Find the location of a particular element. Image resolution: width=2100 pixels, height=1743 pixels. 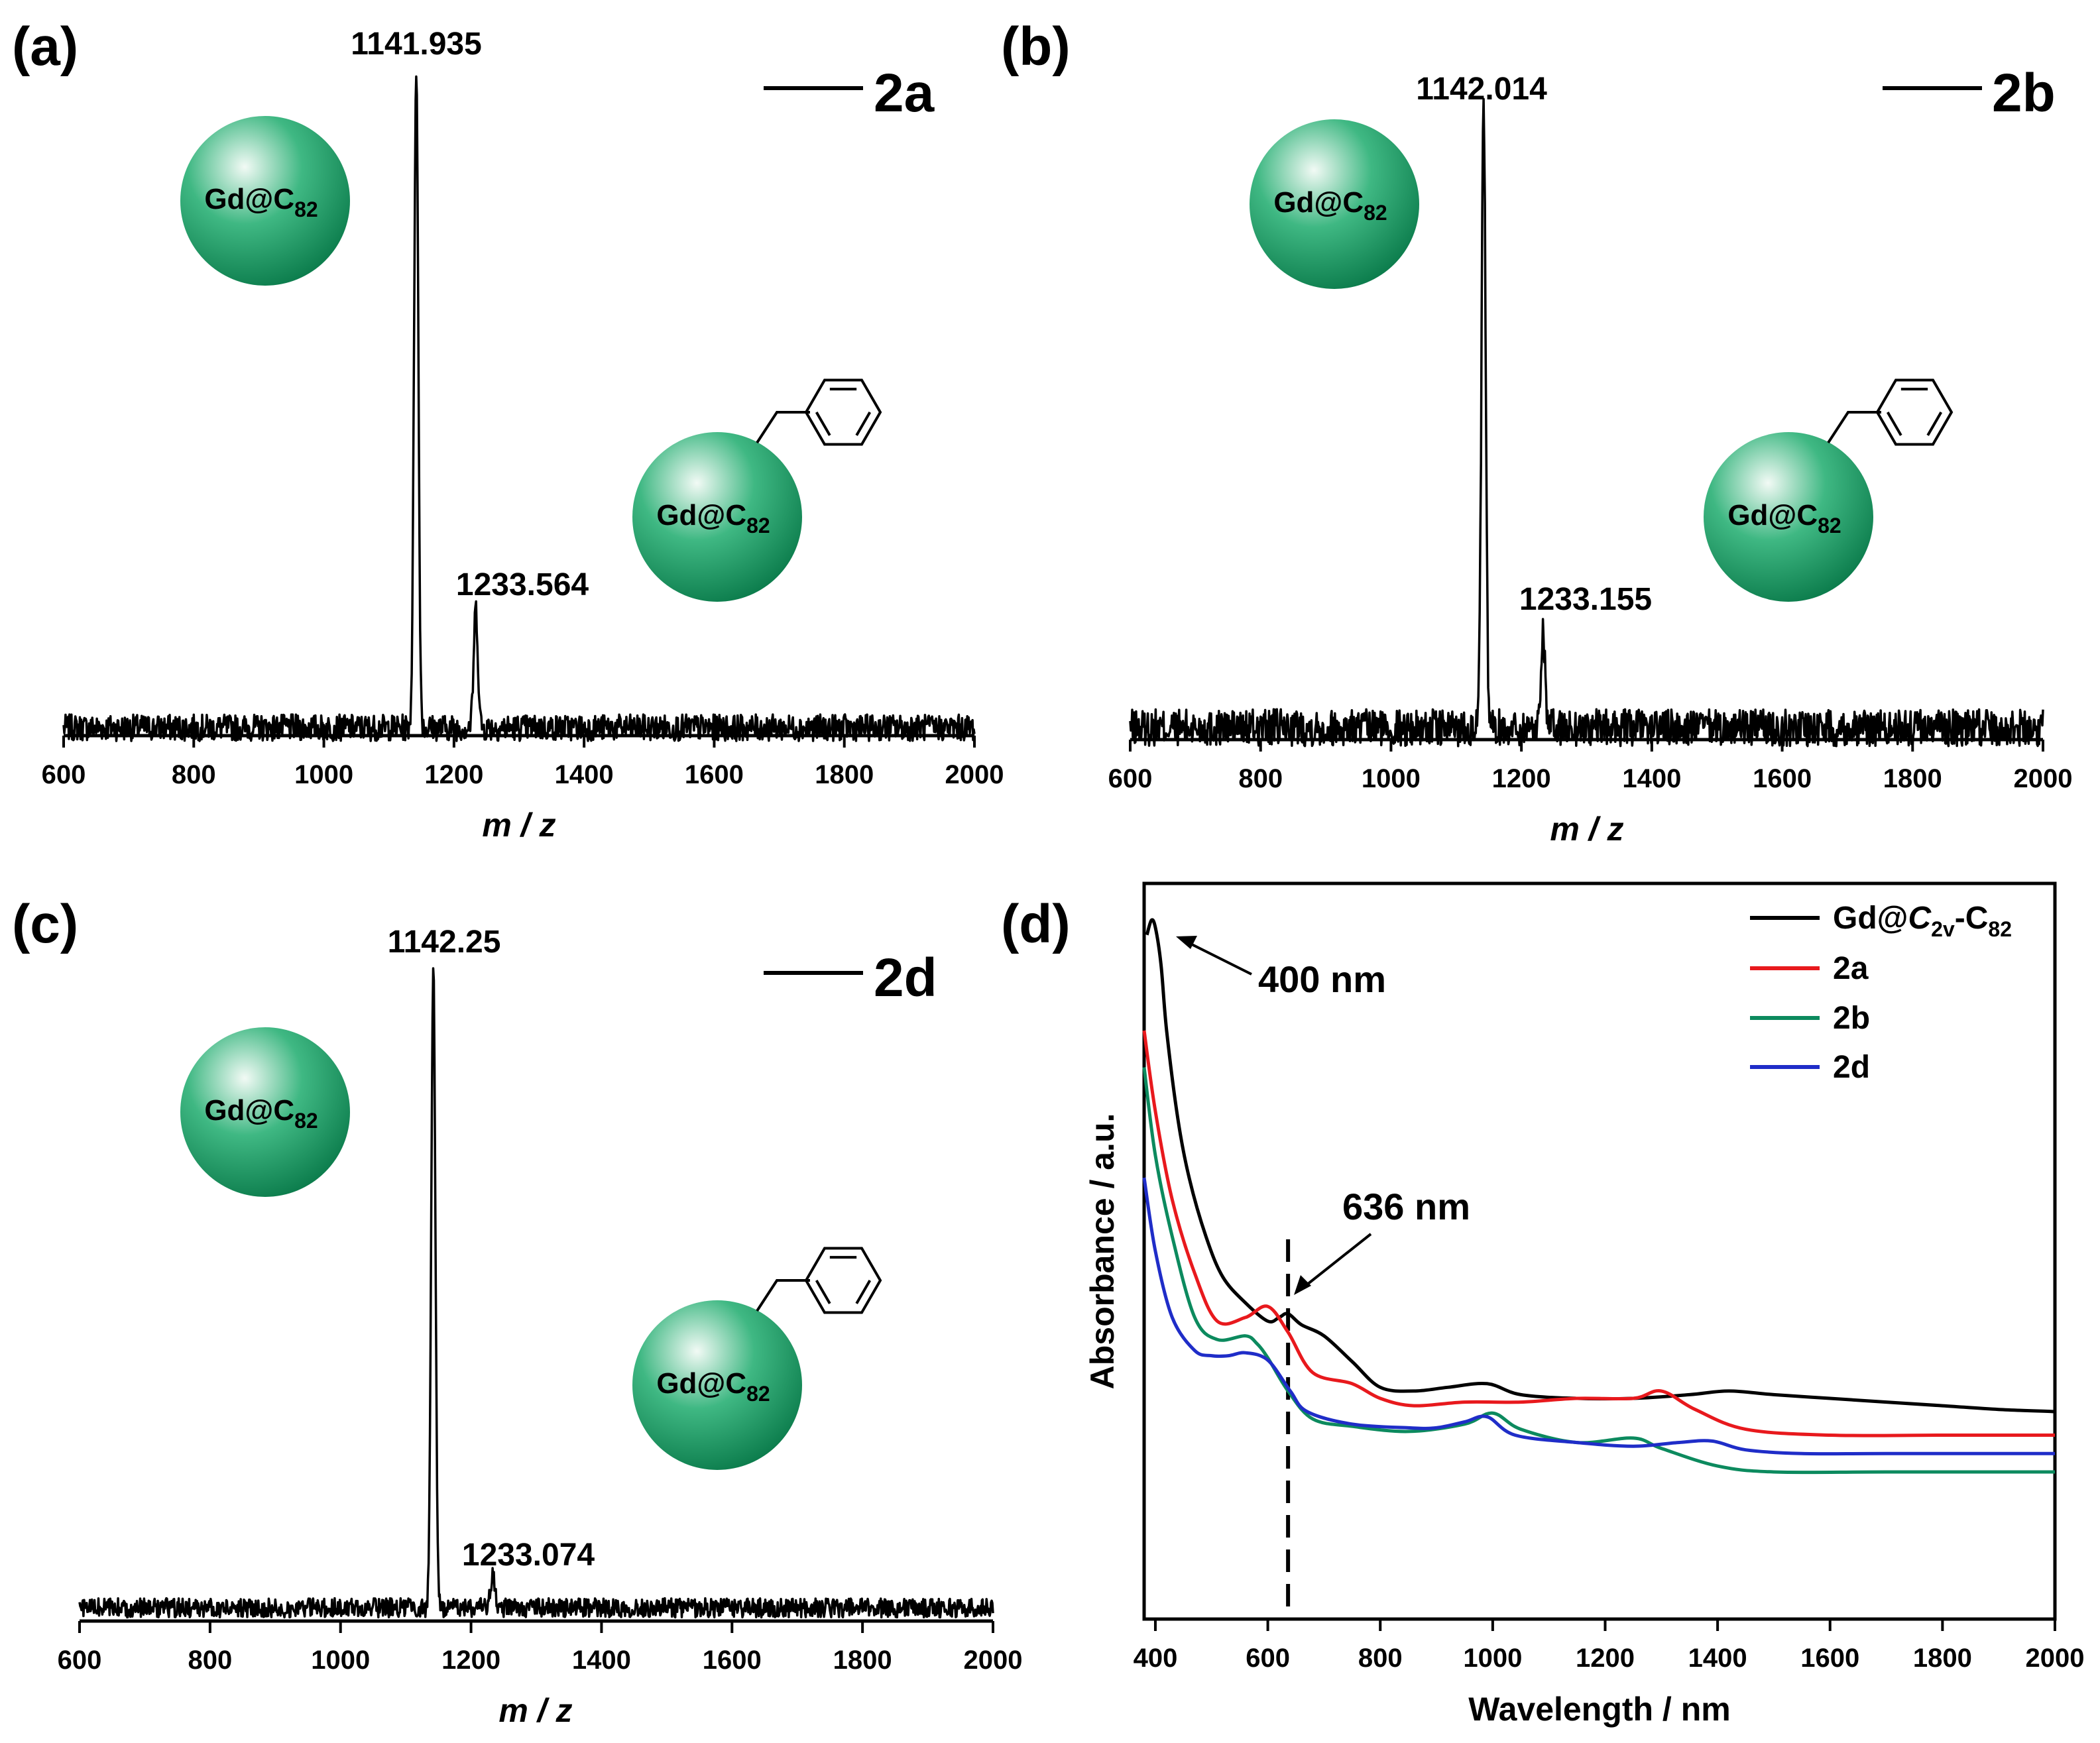

series-2d is located at coordinates (1598, 1316).